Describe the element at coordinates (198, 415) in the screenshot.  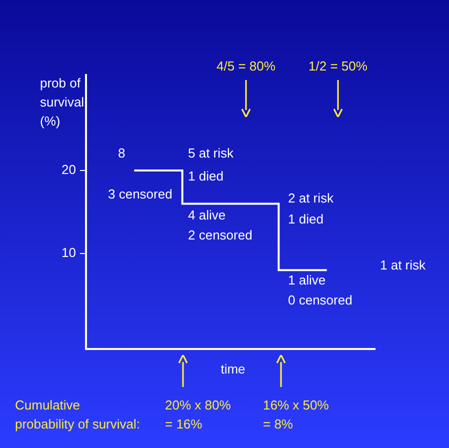
I see `text: 20% x 80% = 16%` at that location.